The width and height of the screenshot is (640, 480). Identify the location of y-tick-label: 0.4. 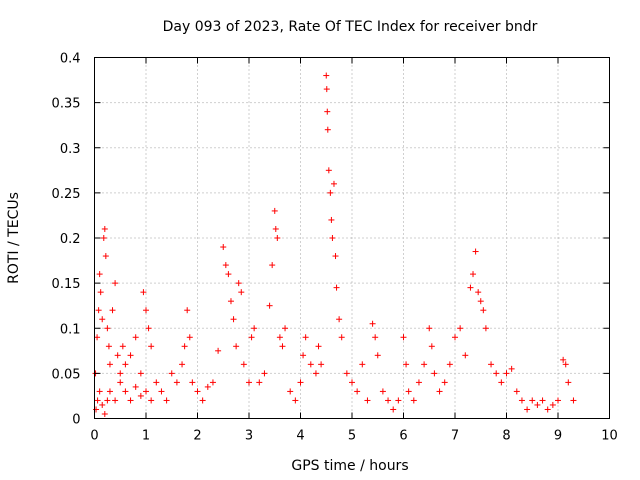
(70, 59).